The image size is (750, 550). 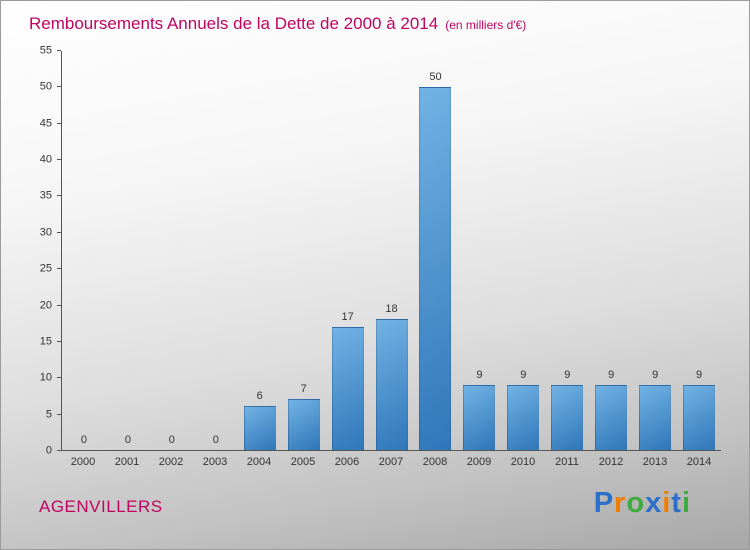 What do you see at coordinates (215, 462) in the screenshot?
I see `x-axis-label: 2003` at bounding box center [215, 462].